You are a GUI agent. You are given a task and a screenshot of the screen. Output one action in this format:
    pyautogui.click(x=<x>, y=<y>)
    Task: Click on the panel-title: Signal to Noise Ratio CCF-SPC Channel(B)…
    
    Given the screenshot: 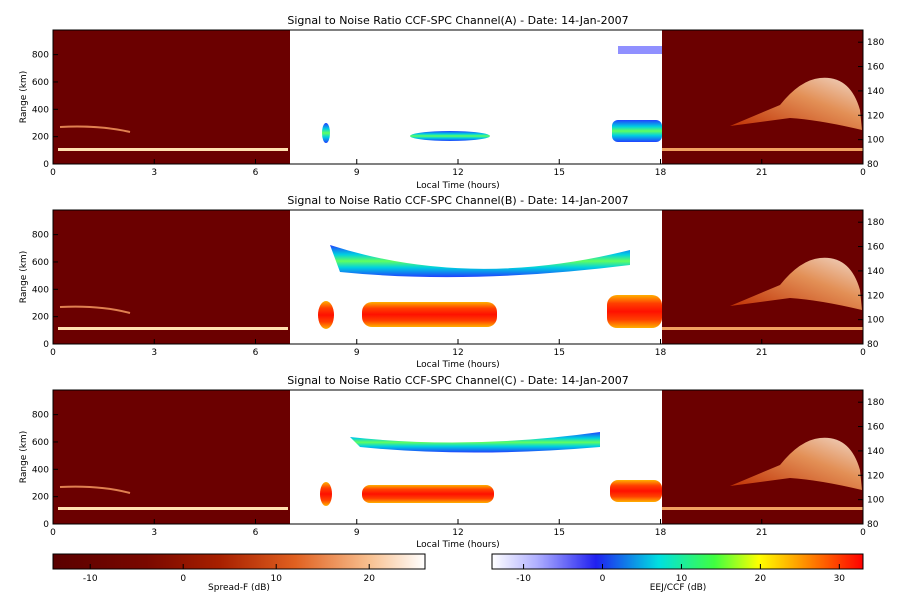 What is the action you would take?
    pyautogui.click(x=457, y=200)
    